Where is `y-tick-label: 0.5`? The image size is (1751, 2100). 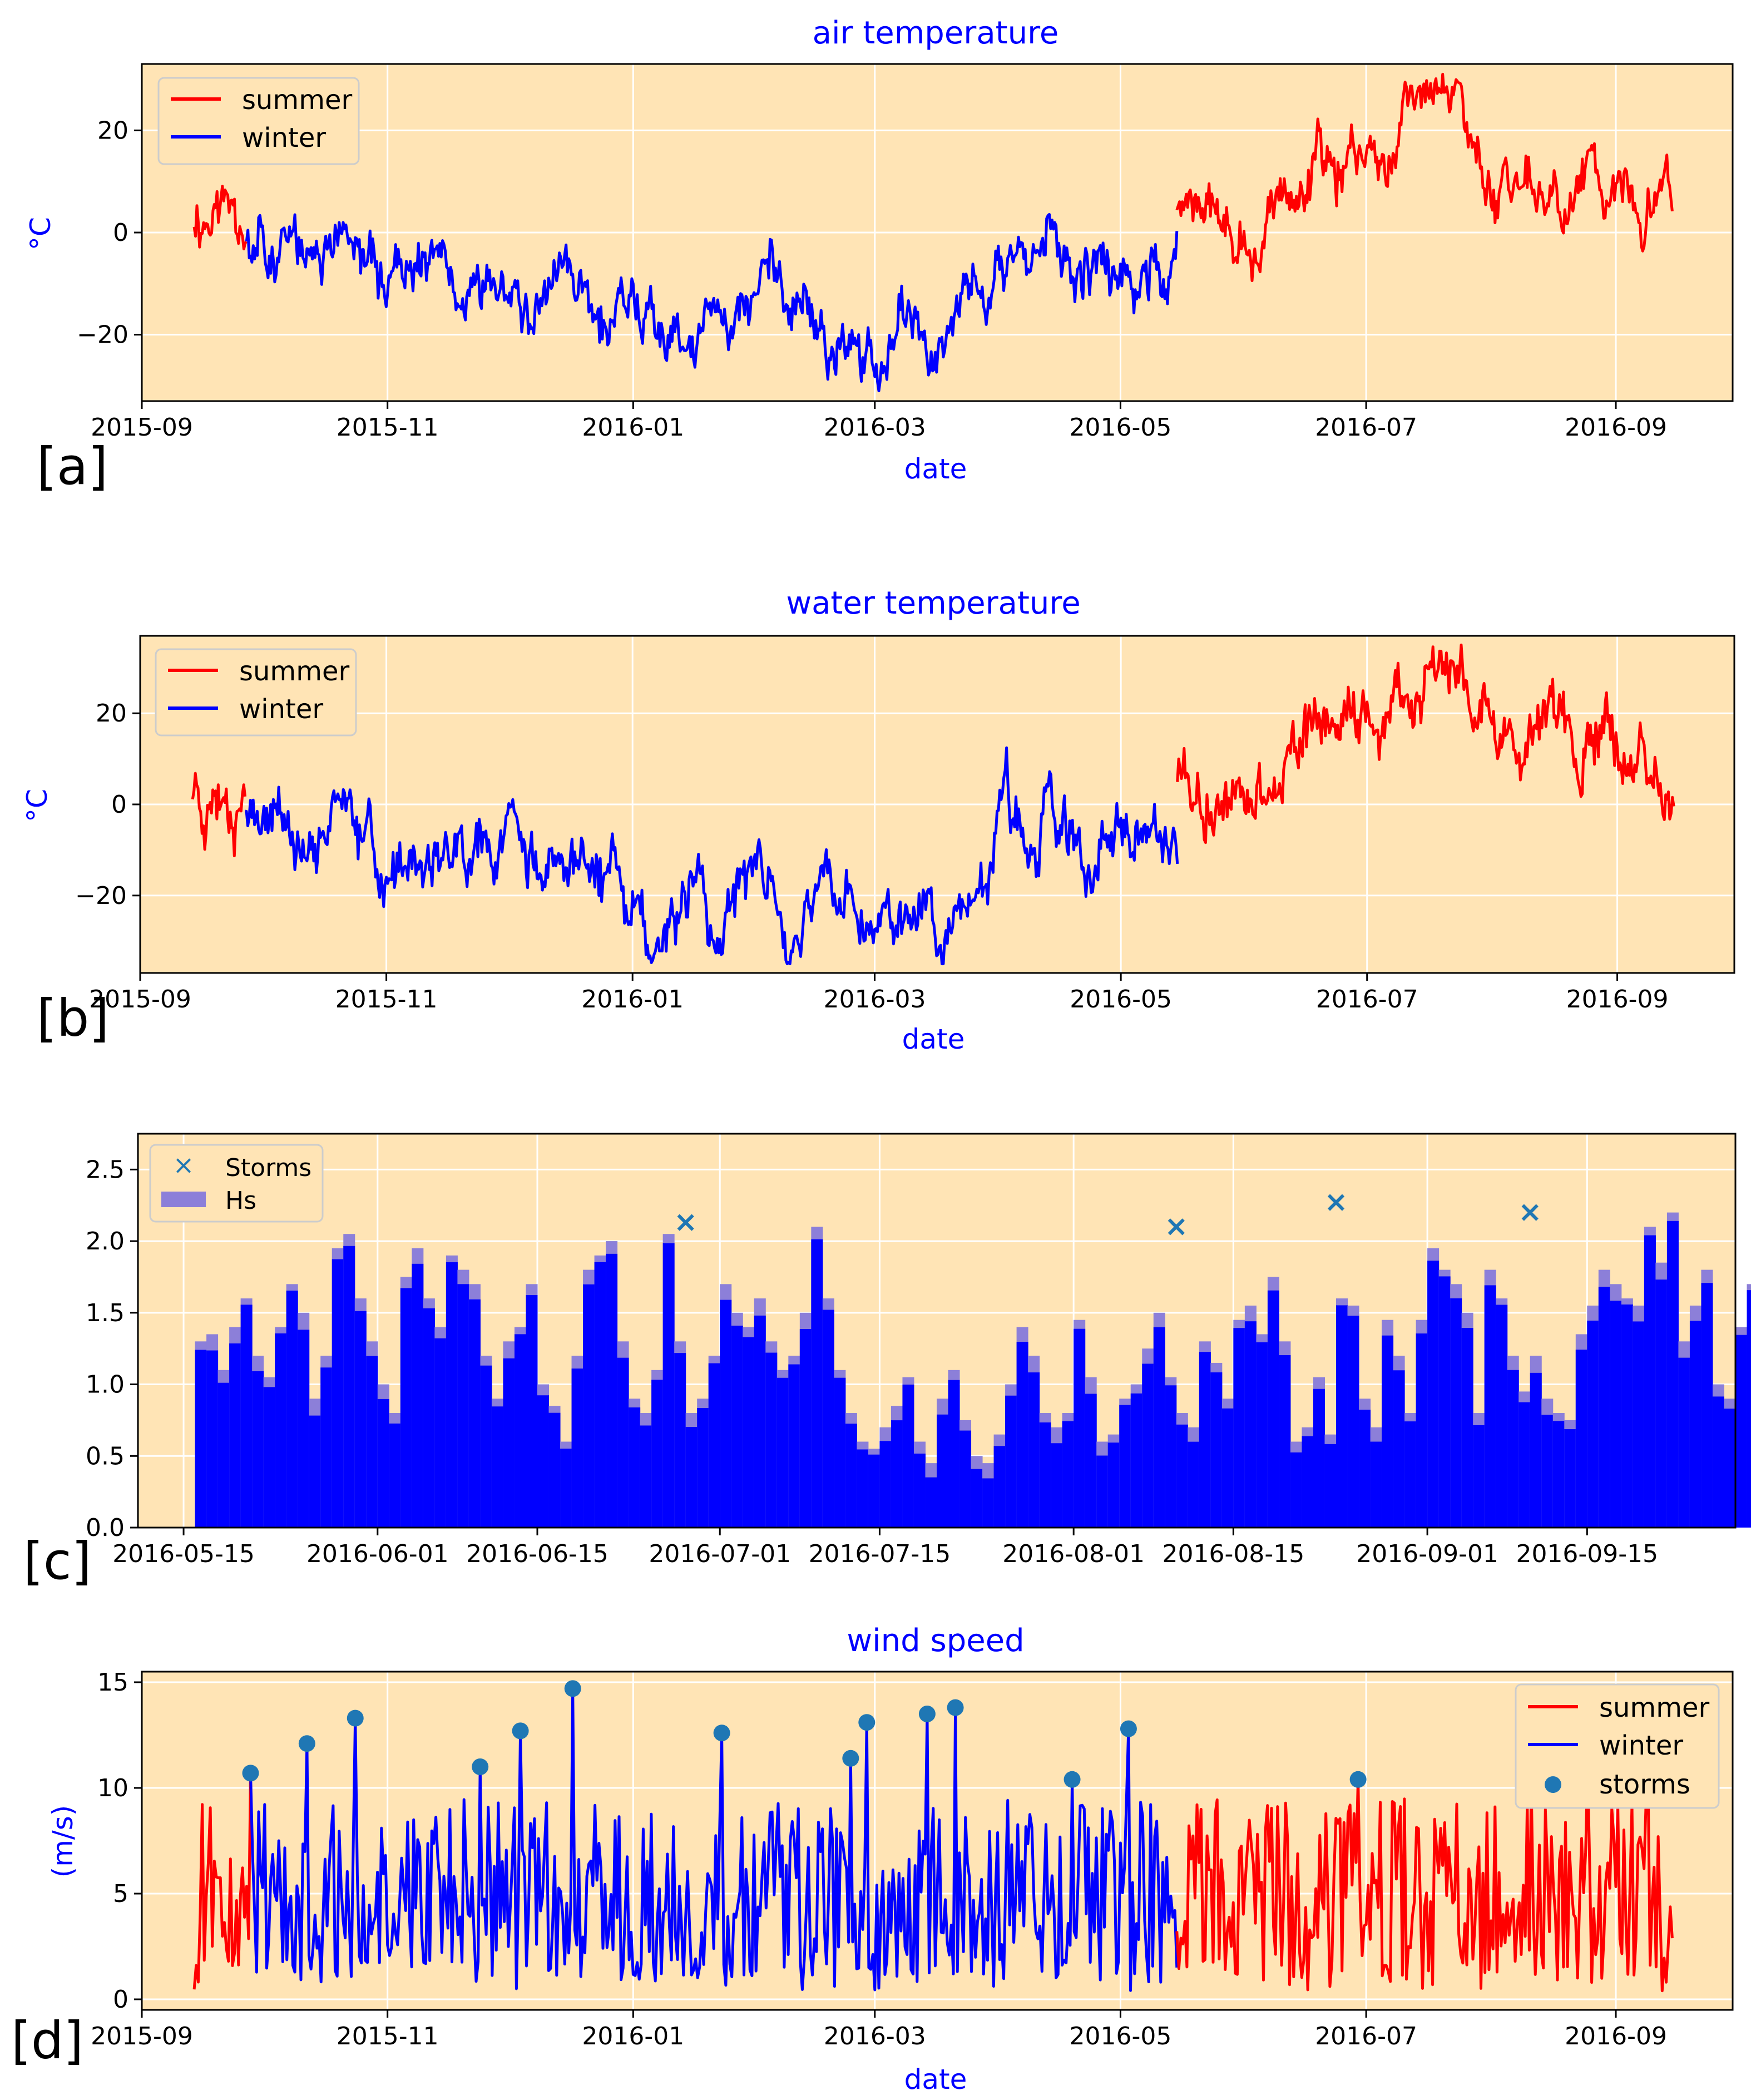 y-tick-label: 0.5 is located at coordinates (105, 1456).